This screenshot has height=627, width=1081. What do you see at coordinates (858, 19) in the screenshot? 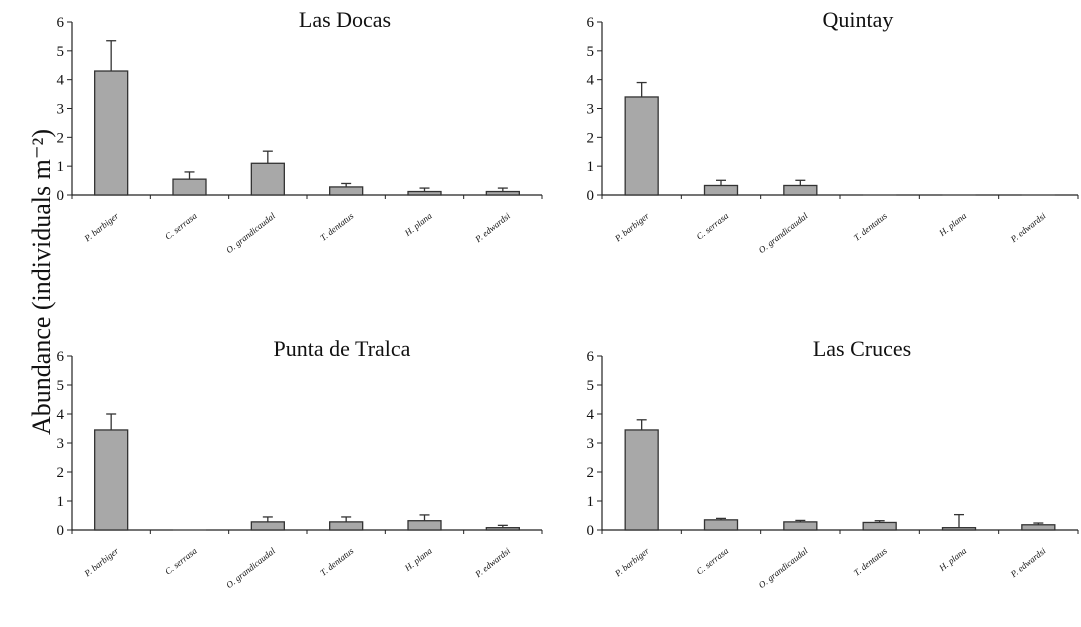
I see `chart-title: Quintay` at bounding box center [858, 19].